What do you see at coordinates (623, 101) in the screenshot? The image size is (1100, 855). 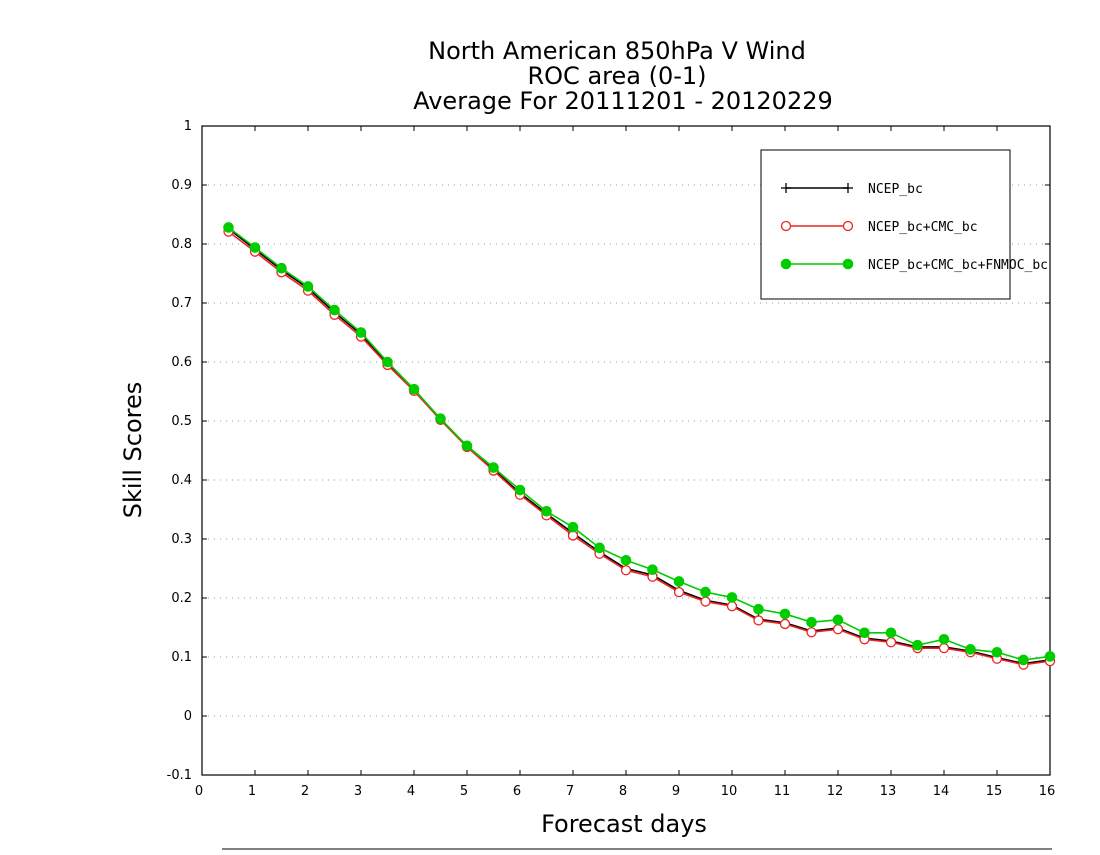 I see `chart-title-line-3: Average For 20111201 - 20120229` at bounding box center [623, 101].